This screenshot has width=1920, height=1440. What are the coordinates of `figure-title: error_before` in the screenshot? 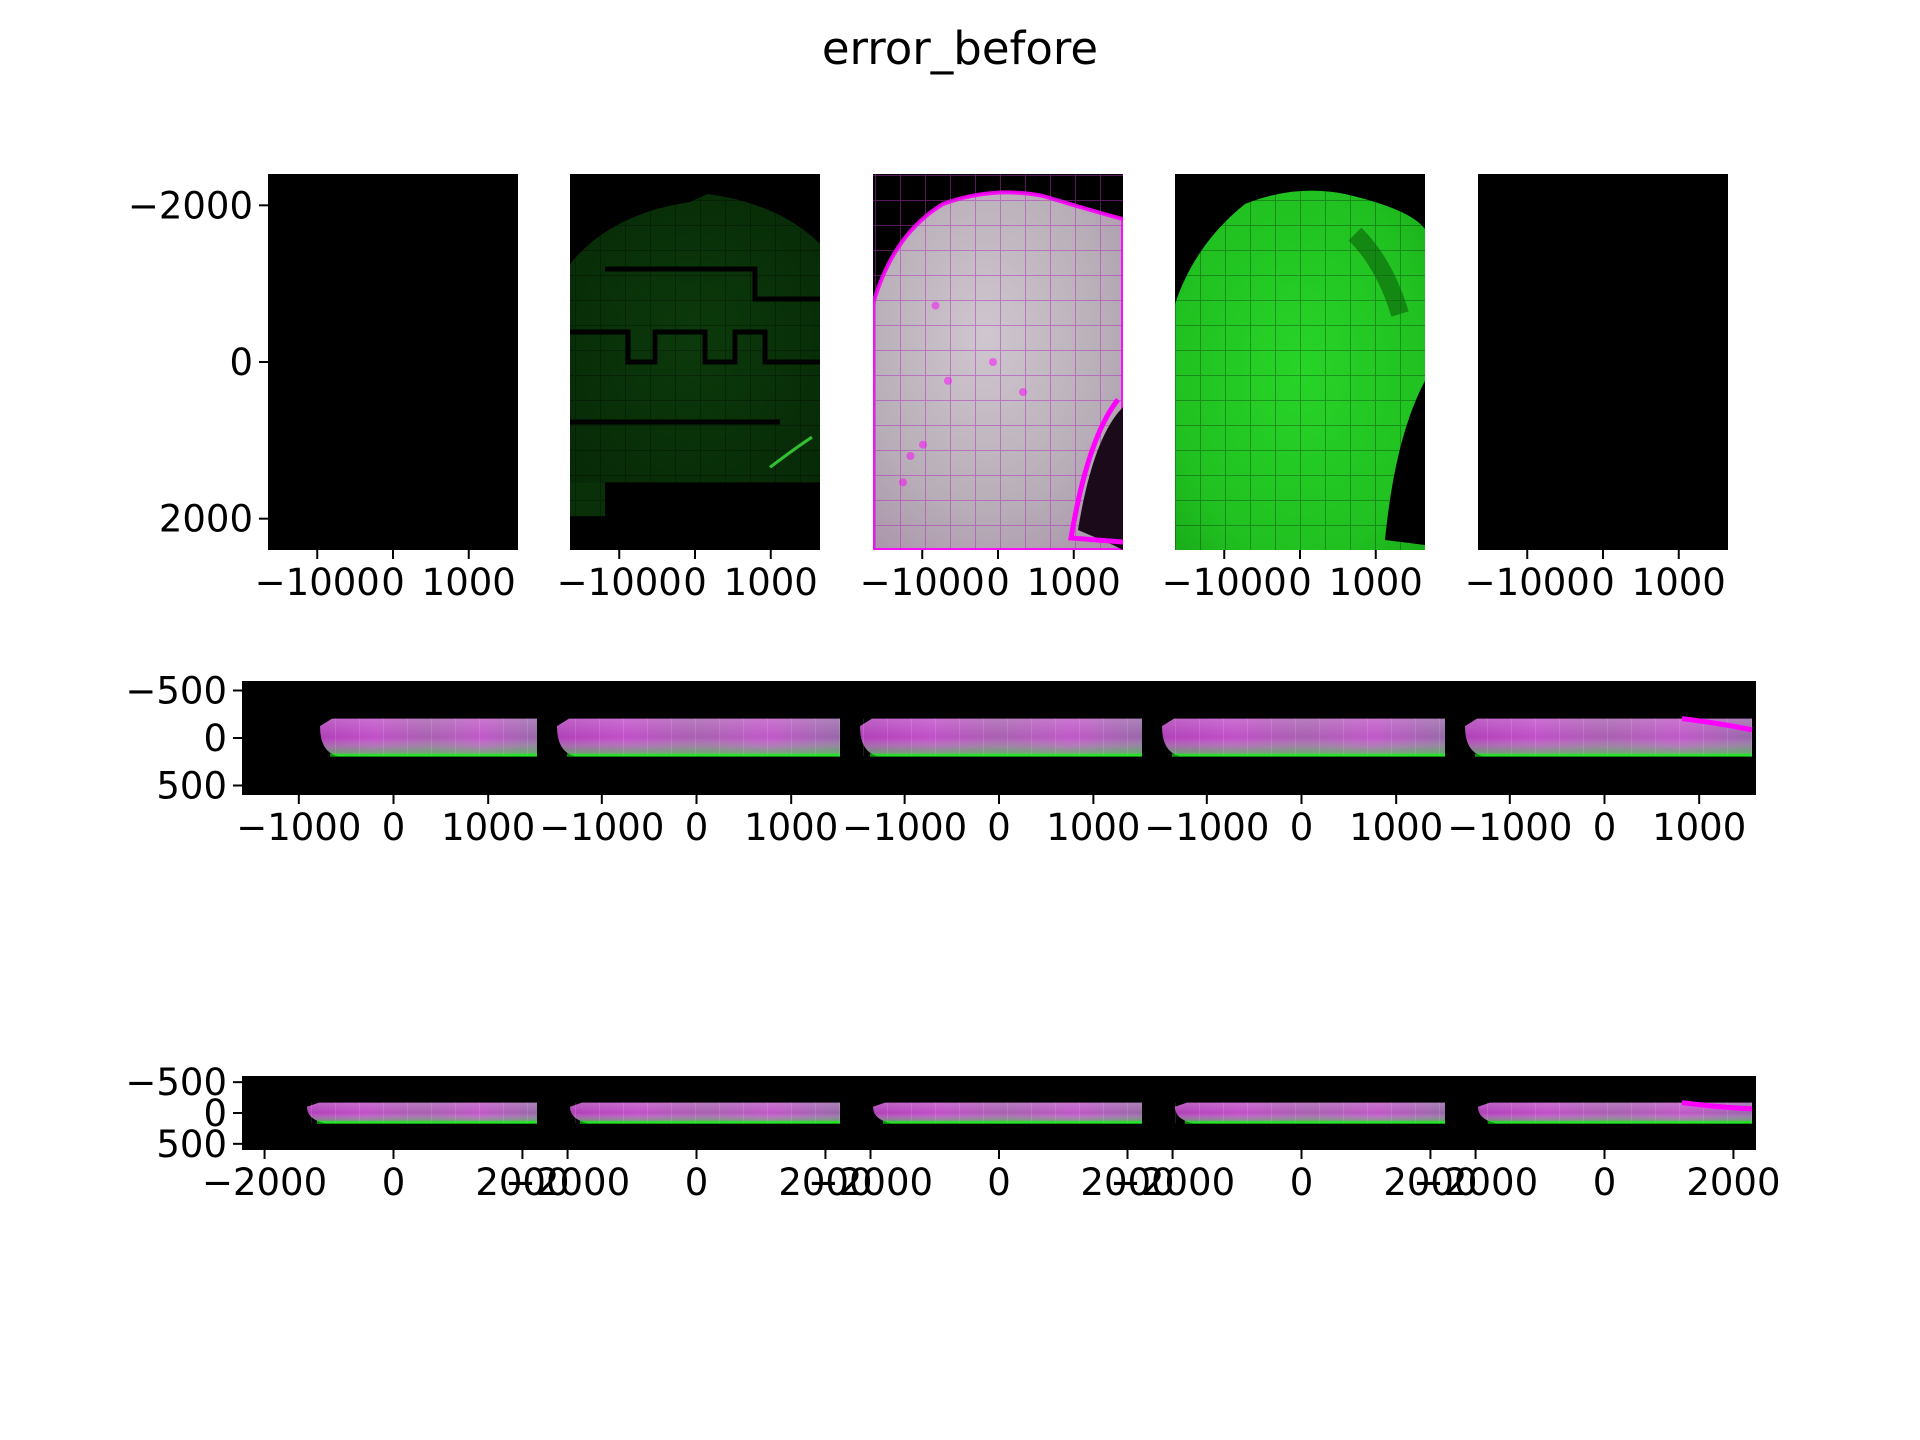 It's located at (960, 48).